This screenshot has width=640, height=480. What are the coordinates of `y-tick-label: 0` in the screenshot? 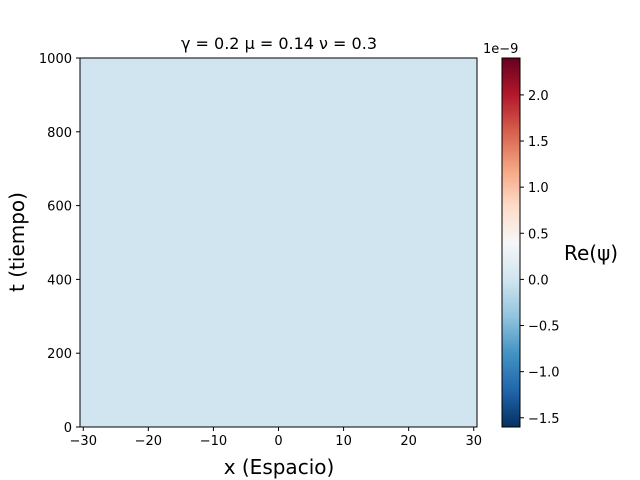 It's located at (68, 428).